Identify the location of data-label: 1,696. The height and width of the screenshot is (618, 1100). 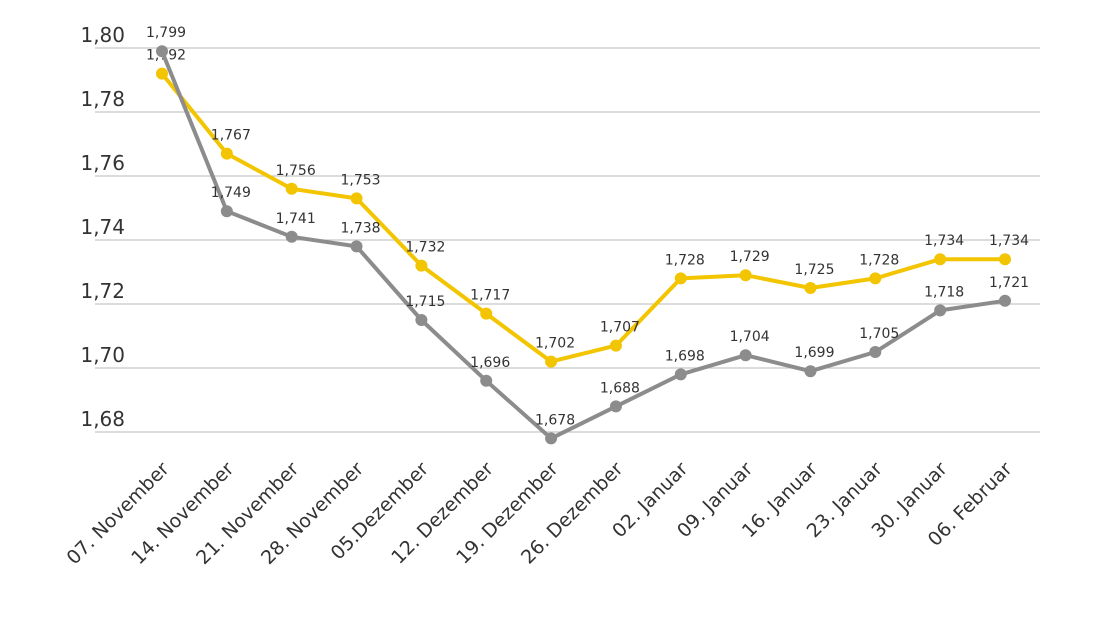
(490, 363).